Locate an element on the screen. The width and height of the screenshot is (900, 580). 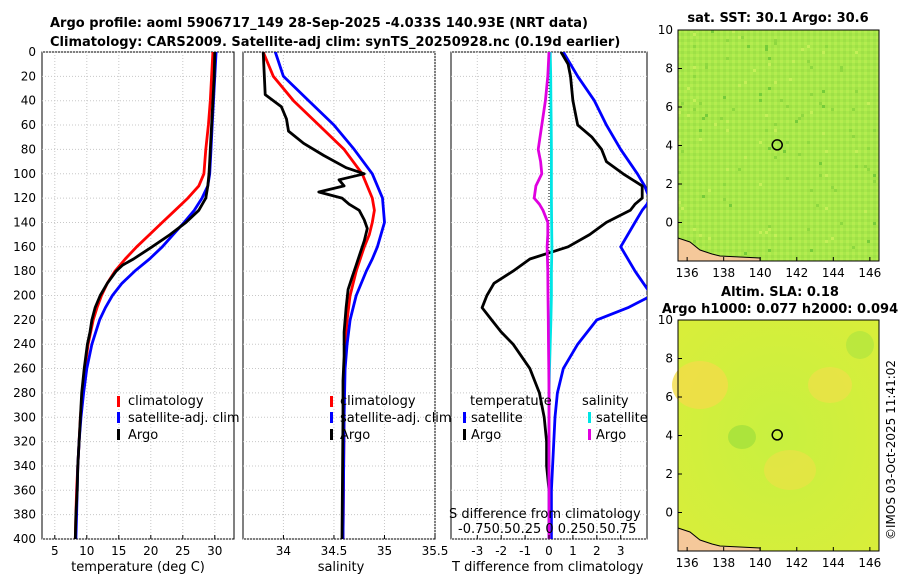
series-line is located at coordinates (145, 295).